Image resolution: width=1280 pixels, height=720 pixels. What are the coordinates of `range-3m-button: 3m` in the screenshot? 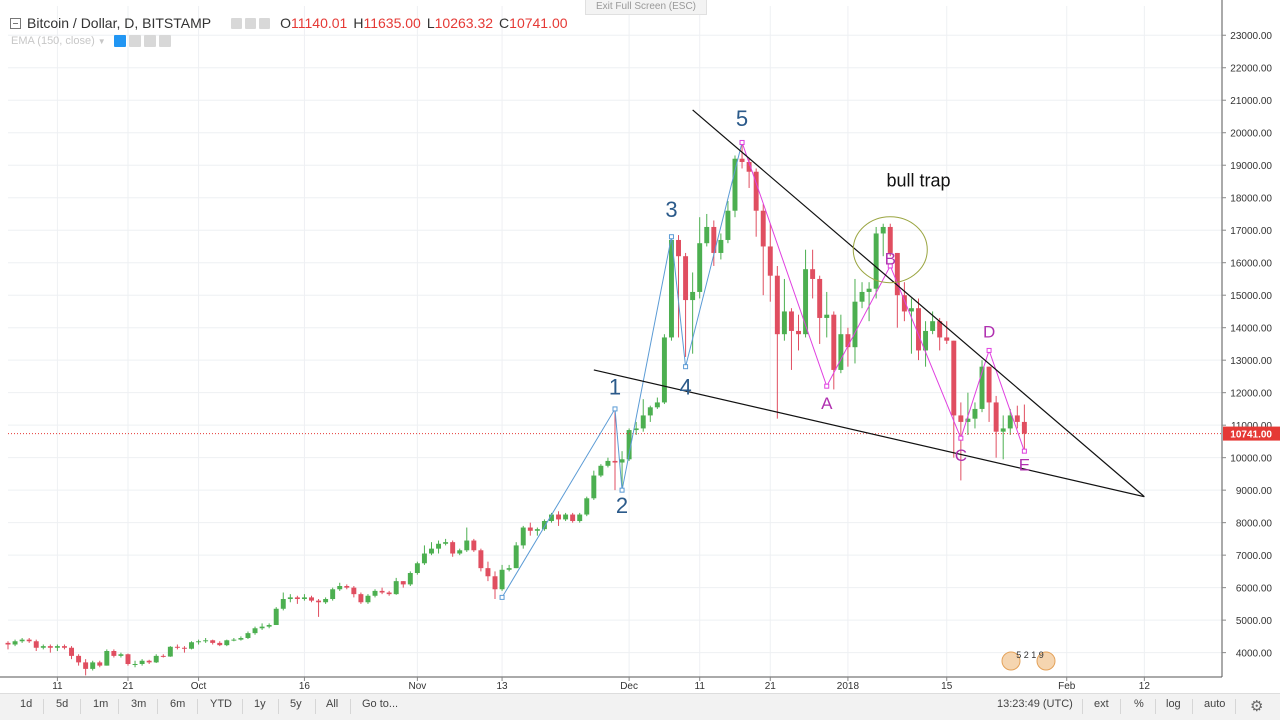 It's located at (139, 704).